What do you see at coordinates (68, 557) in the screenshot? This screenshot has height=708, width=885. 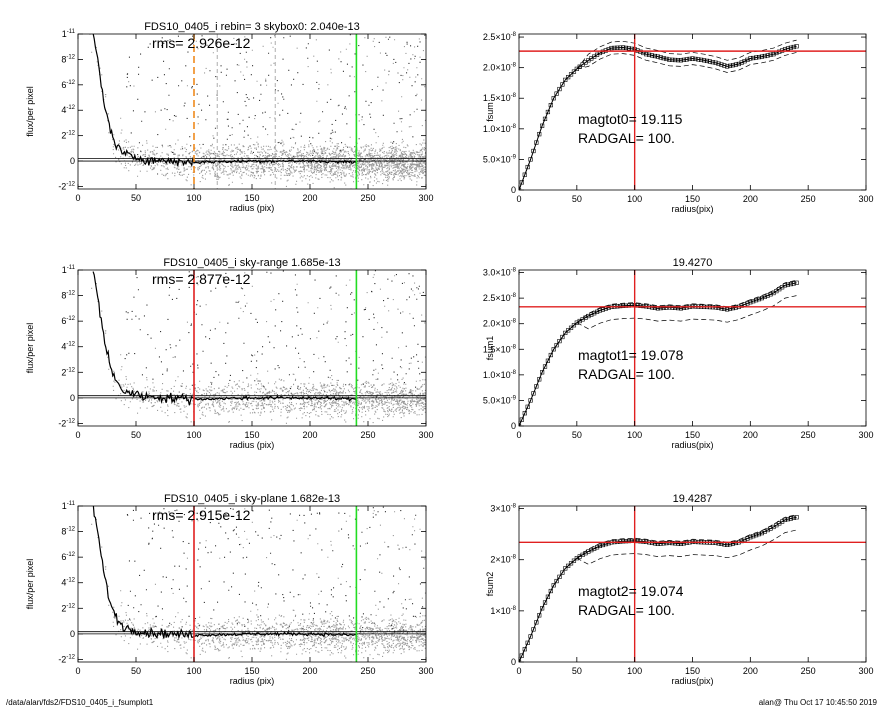 I see `y-tick-label: 6-12` at bounding box center [68, 557].